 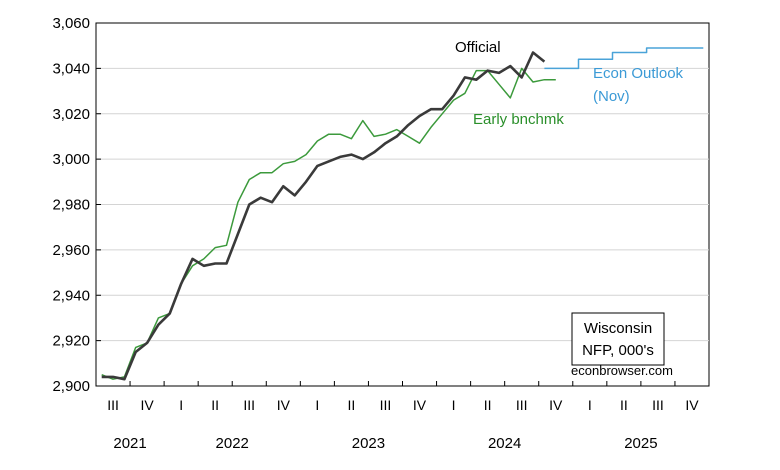 What do you see at coordinates (71, 23) in the screenshot?
I see `y-tick-label: 3,060` at bounding box center [71, 23].